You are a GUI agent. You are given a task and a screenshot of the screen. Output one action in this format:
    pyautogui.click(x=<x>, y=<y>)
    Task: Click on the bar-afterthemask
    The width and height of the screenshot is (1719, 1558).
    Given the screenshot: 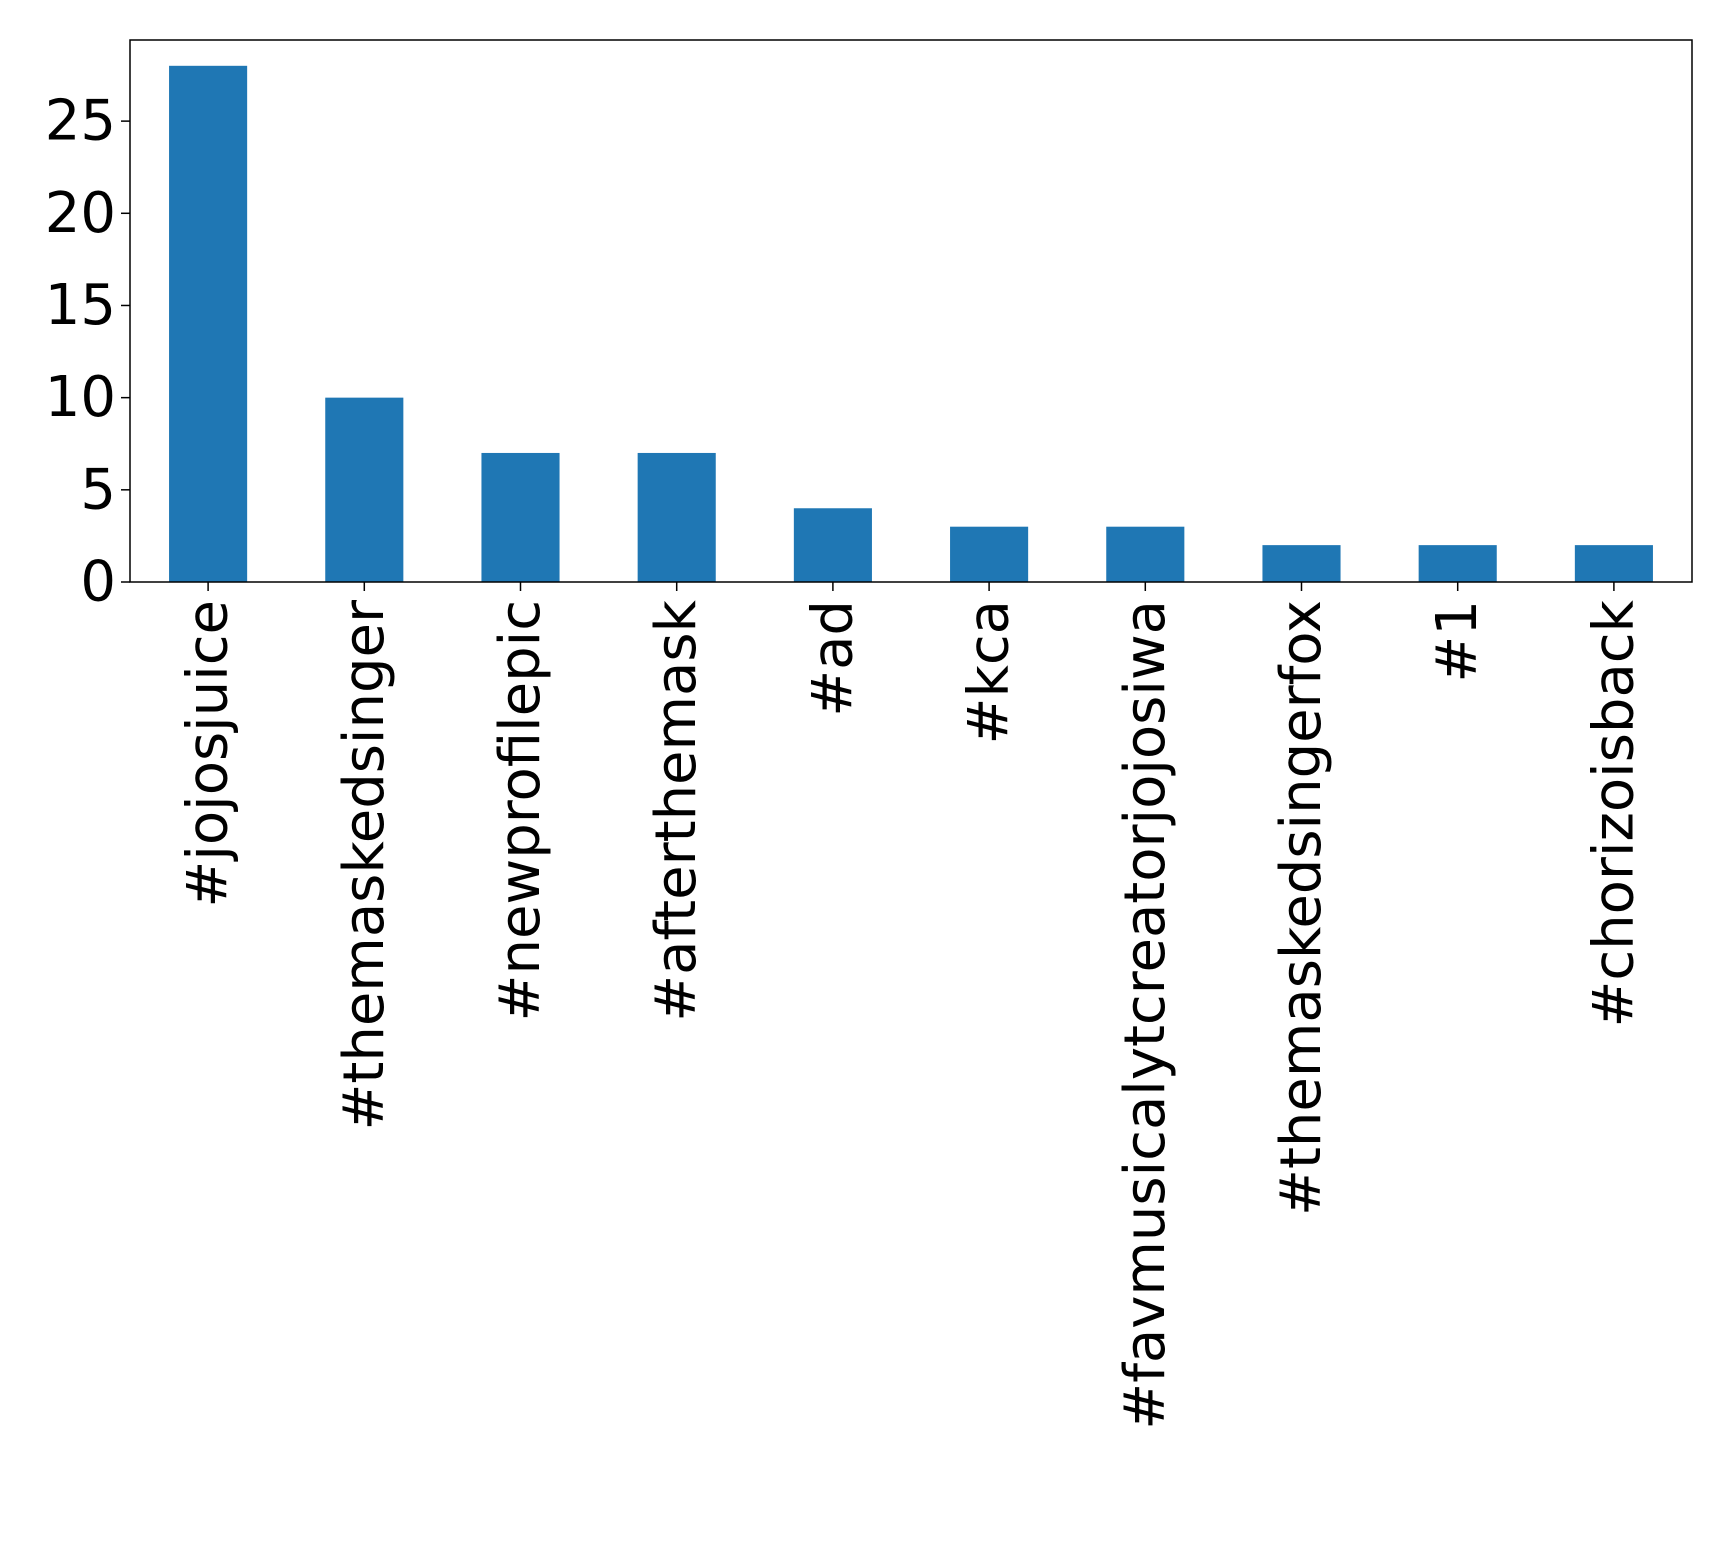 What is the action you would take?
    pyautogui.click(x=676, y=517)
    